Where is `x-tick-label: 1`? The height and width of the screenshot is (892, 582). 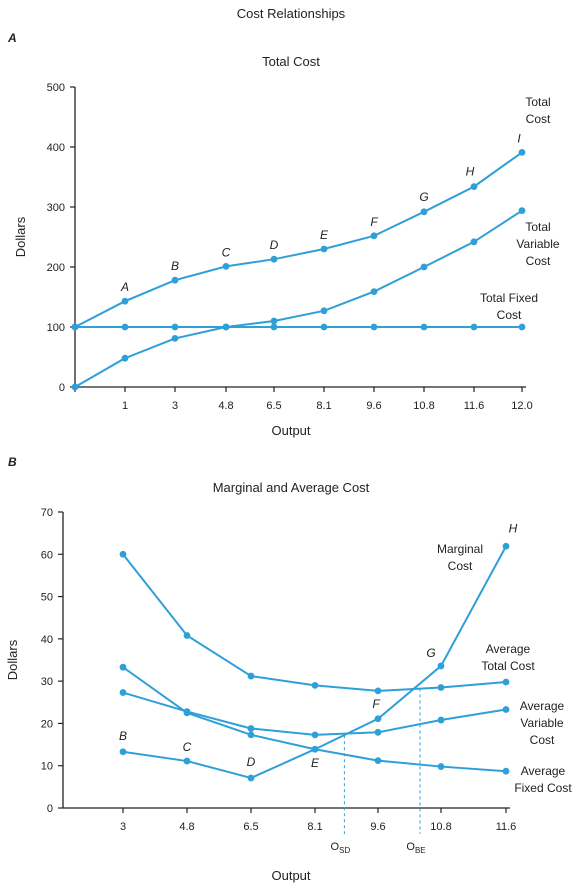 x-tick-label: 1 is located at coordinates (125, 406).